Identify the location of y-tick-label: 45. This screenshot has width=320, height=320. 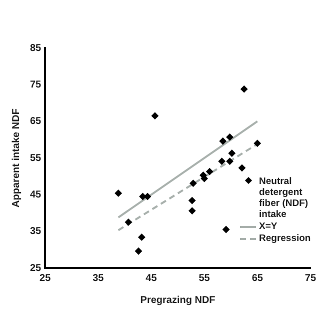
(36, 194).